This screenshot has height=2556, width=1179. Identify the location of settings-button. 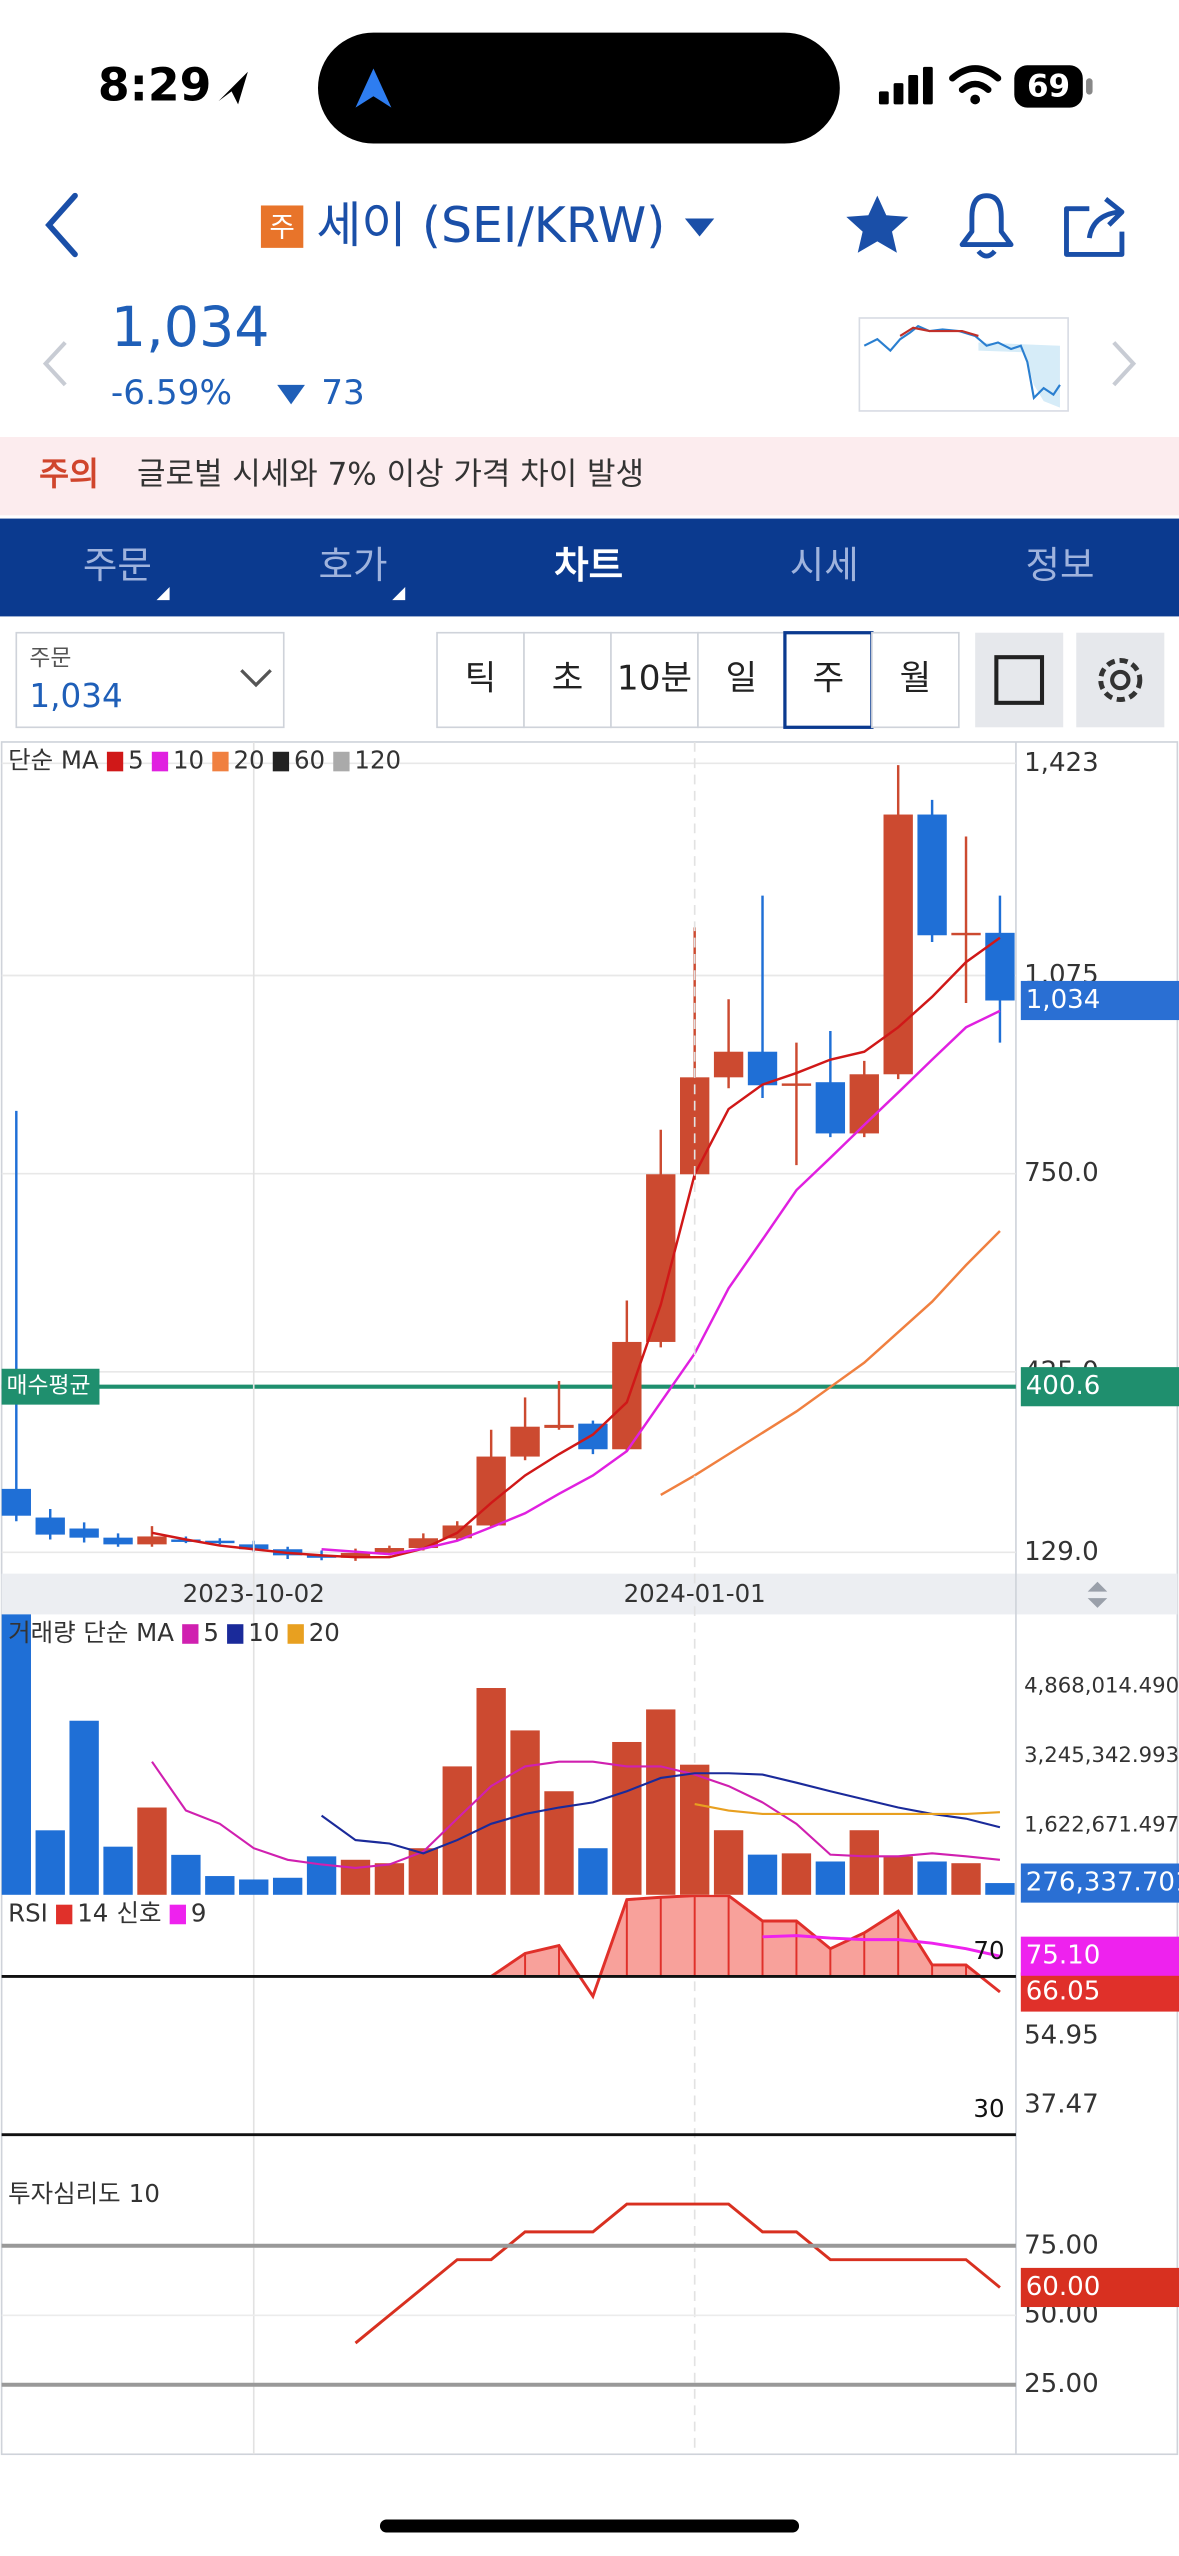
(1120, 680).